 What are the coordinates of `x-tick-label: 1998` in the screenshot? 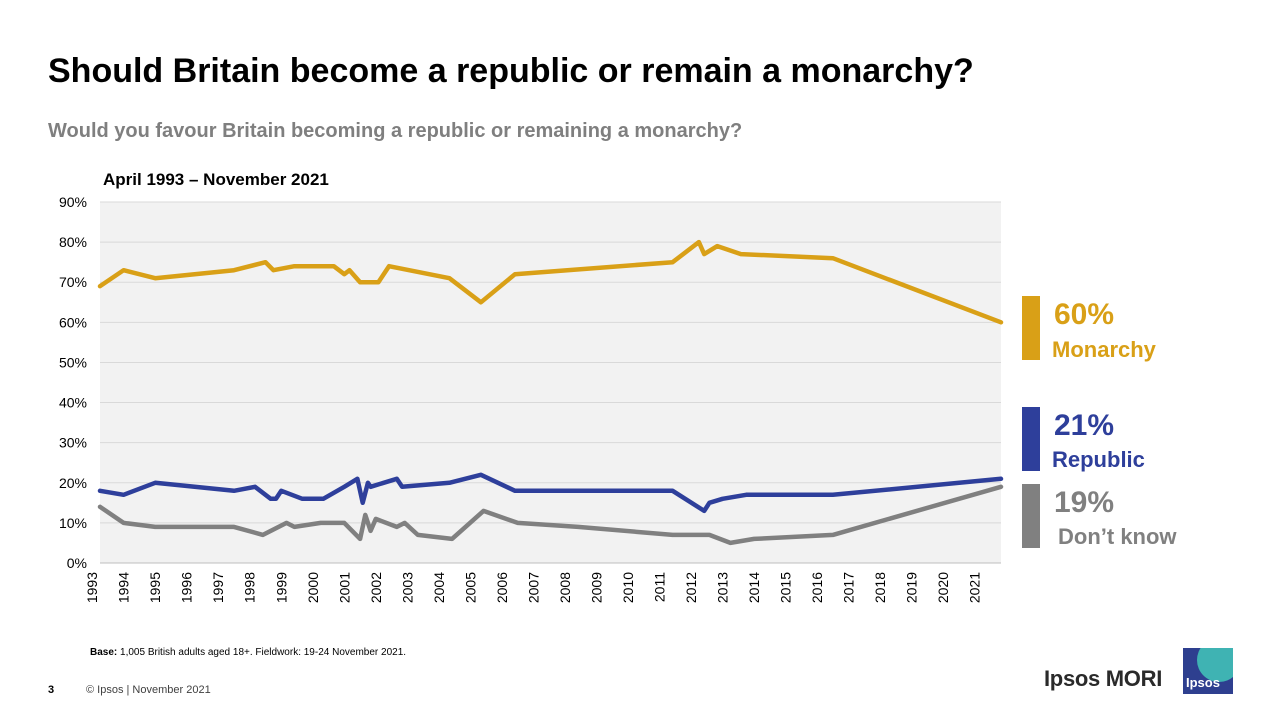 It's located at (250, 587).